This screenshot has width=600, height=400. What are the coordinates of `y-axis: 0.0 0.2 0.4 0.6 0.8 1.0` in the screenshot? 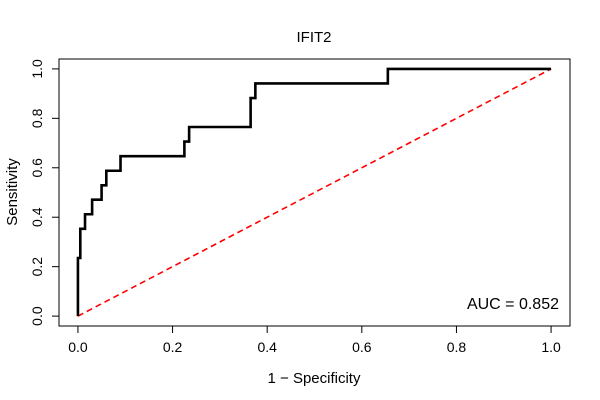 It's located at (44, 192).